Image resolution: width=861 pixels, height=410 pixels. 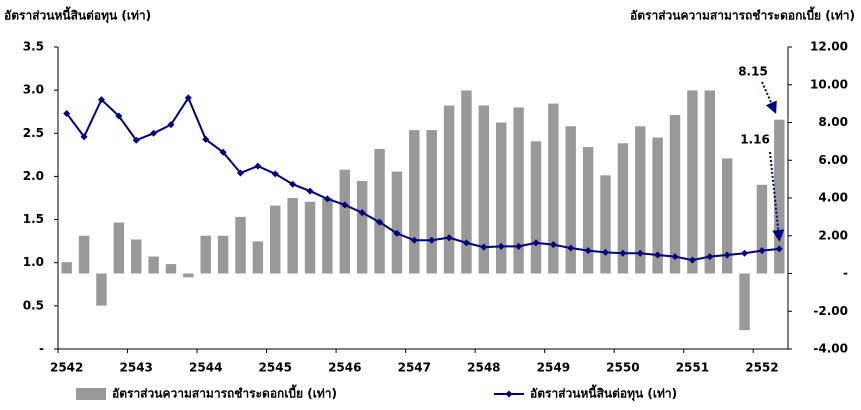 What do you see at coordinates (761, 368) in the screenshot?
I see `x-tick-label: 2552` at bounding box center [761, 368].